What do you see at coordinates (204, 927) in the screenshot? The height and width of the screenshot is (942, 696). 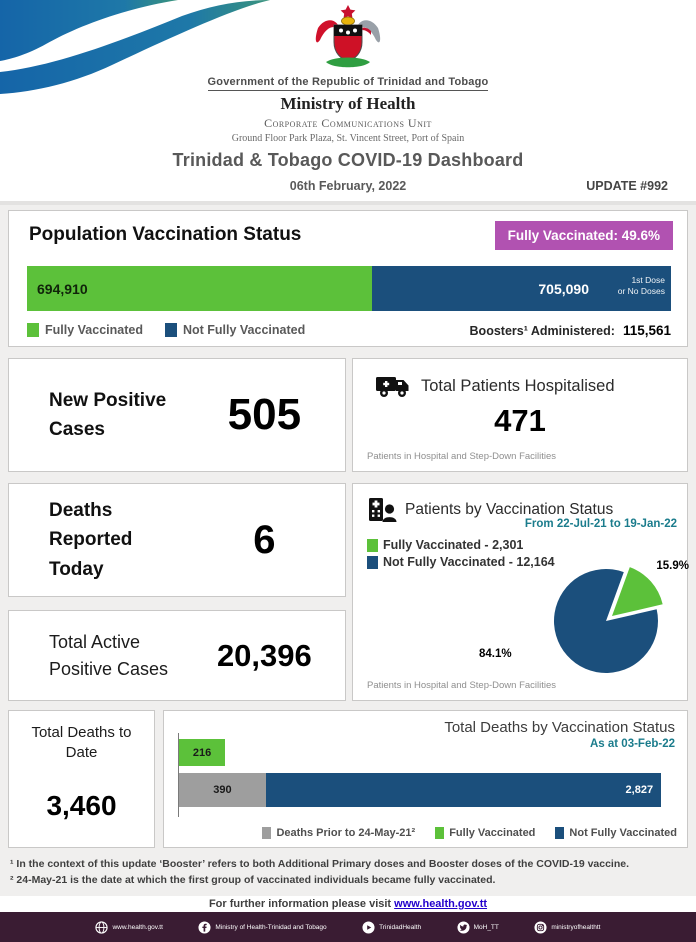 I see `facebook-icon` at bounding box center [204, 927].